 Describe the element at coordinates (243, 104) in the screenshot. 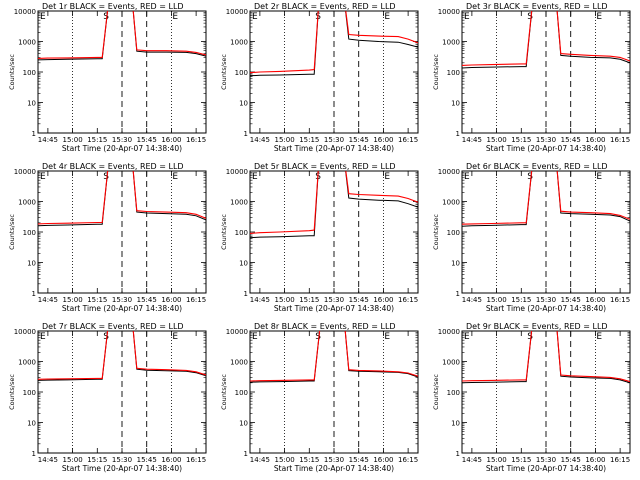

I see `y-tick-label: 10` at that location.